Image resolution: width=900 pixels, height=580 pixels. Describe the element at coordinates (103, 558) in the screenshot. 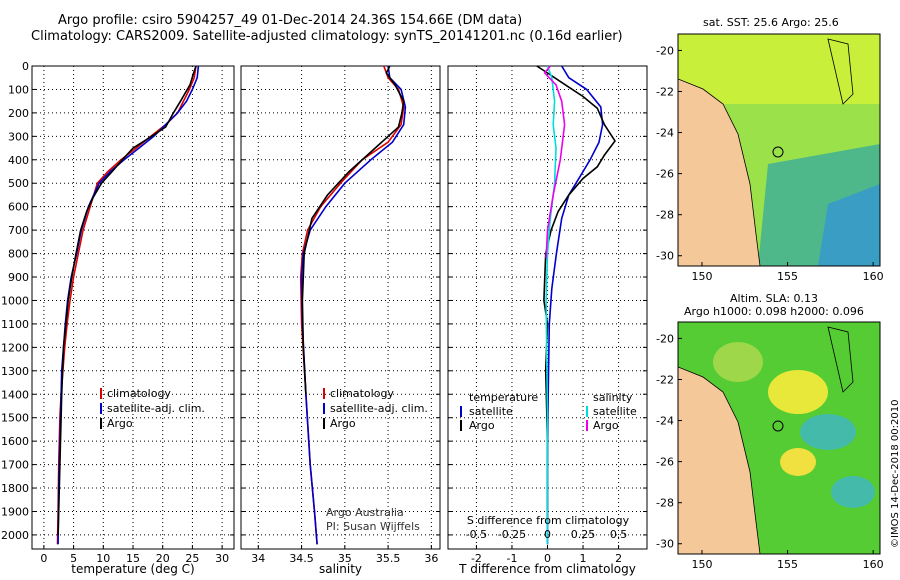

I see `x-tick-label: 10` at that location.